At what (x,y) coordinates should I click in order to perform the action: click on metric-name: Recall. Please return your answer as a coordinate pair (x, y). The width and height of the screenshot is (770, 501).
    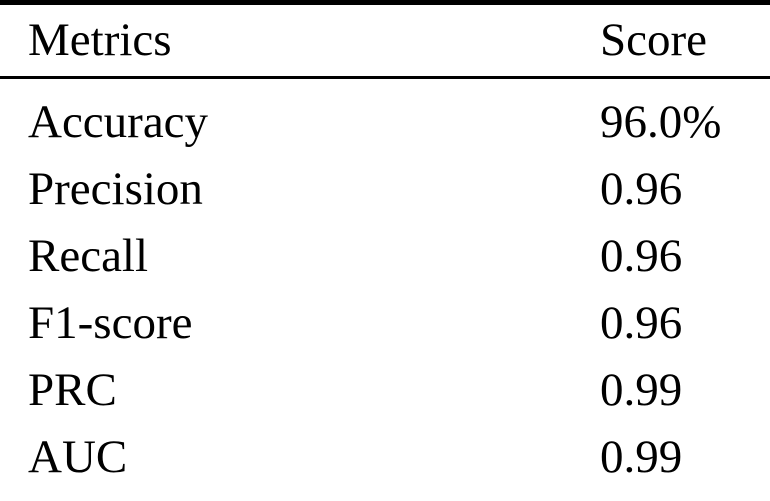
    Looking at the image, I should click on (88, 256).